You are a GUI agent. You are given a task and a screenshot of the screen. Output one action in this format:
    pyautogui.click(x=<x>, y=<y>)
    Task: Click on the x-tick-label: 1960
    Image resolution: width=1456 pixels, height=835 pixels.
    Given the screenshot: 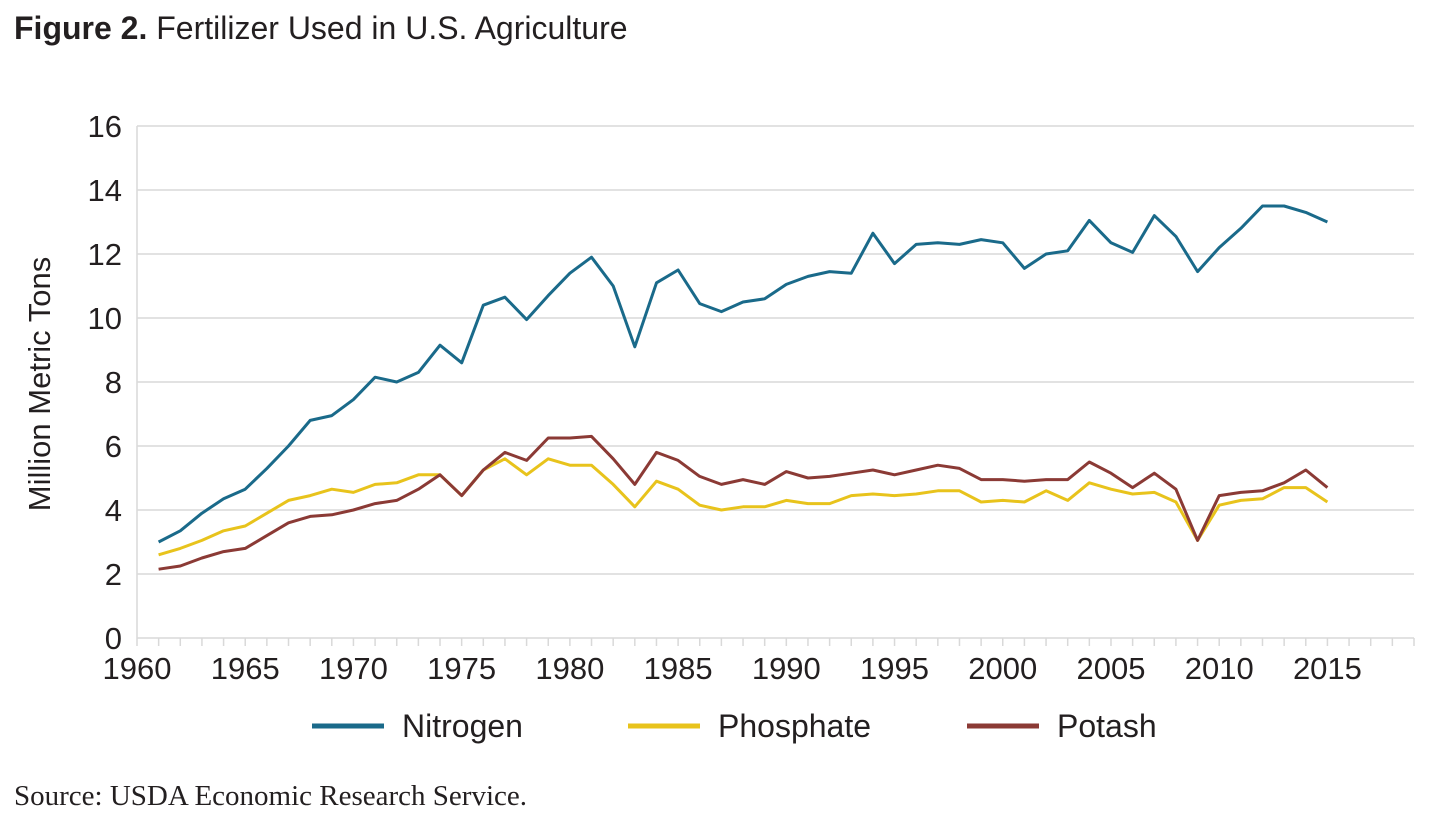 What is the action you would take?
    pyautogui.click(x=137, y=668)
    